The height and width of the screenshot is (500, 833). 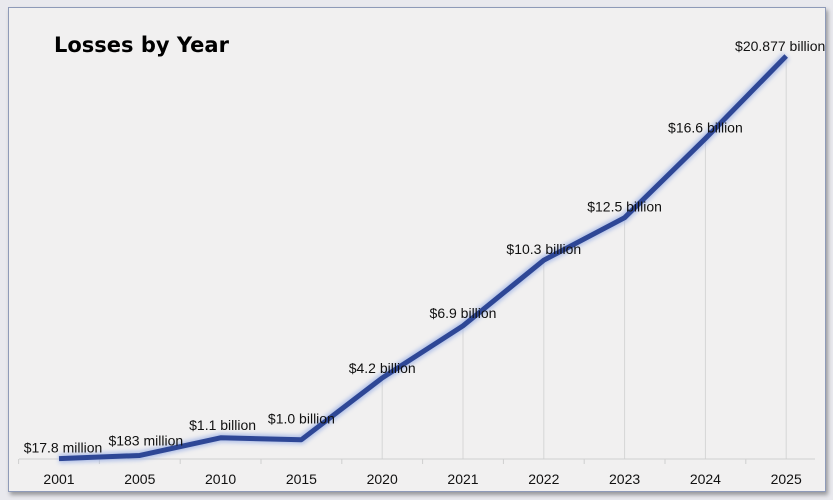 I want to click on x-tick-label: 2023, so click(x=624, y=479).